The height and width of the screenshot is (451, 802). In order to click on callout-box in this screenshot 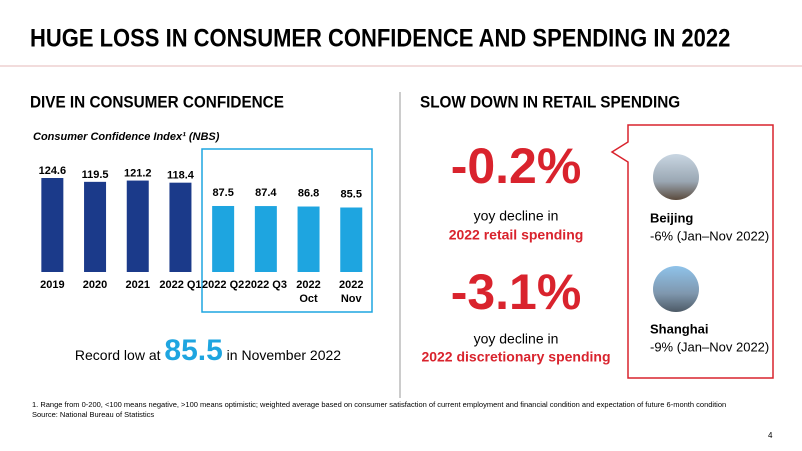, I will do `click(692, 251)`.